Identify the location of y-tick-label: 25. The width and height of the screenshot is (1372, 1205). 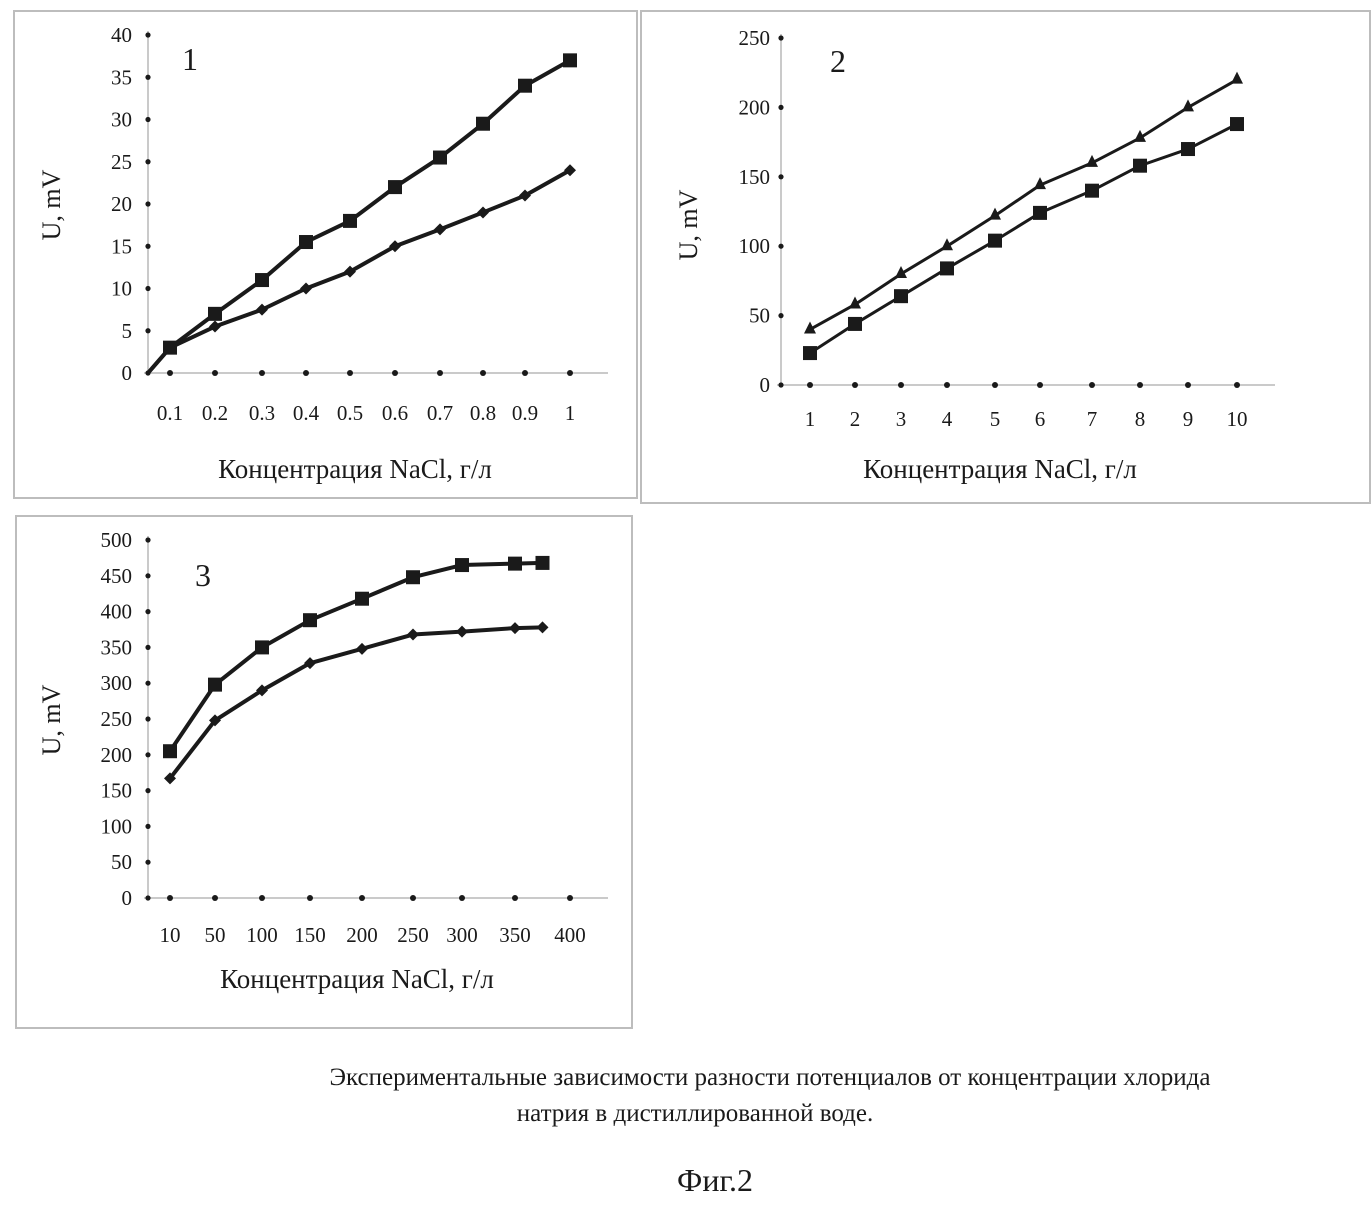
(121, 162).